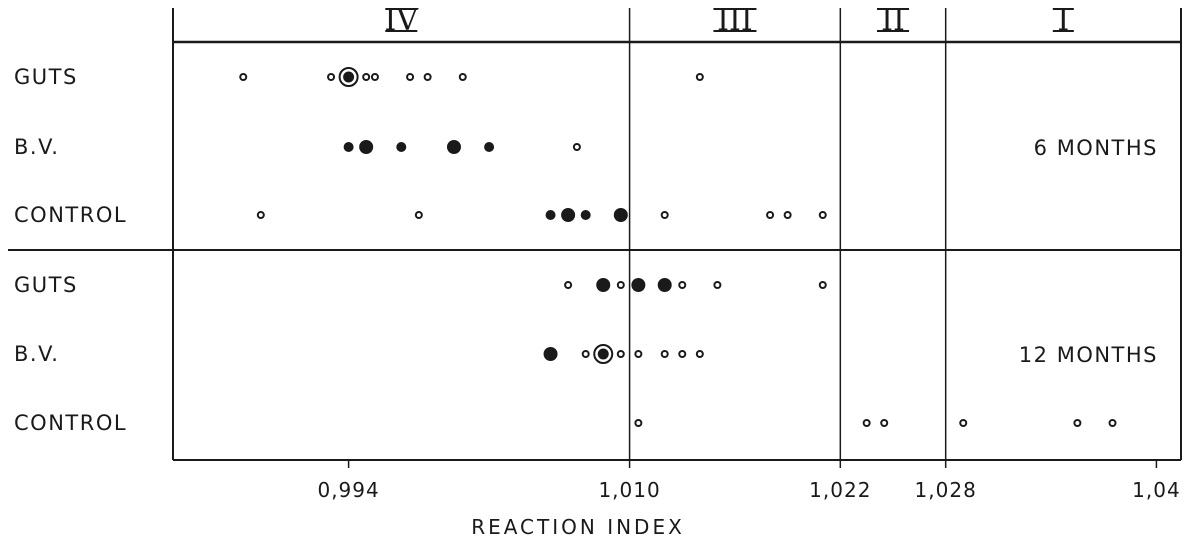 The image size is (1191, 540). What do you see at coordinates (348, 490) in the screenshot?
I see `x-tick-label: 0,994` at bounding box center [348, 490].